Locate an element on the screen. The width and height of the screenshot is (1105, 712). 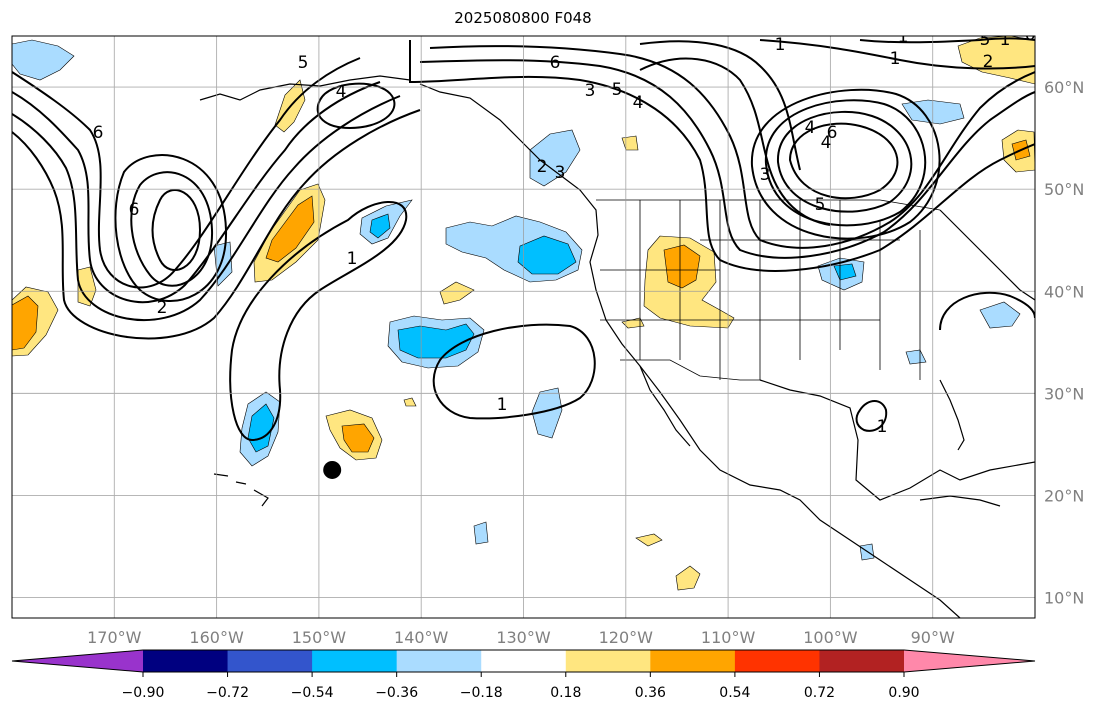
lon-tick-label: 170°W is located at coordinates (114, 637).